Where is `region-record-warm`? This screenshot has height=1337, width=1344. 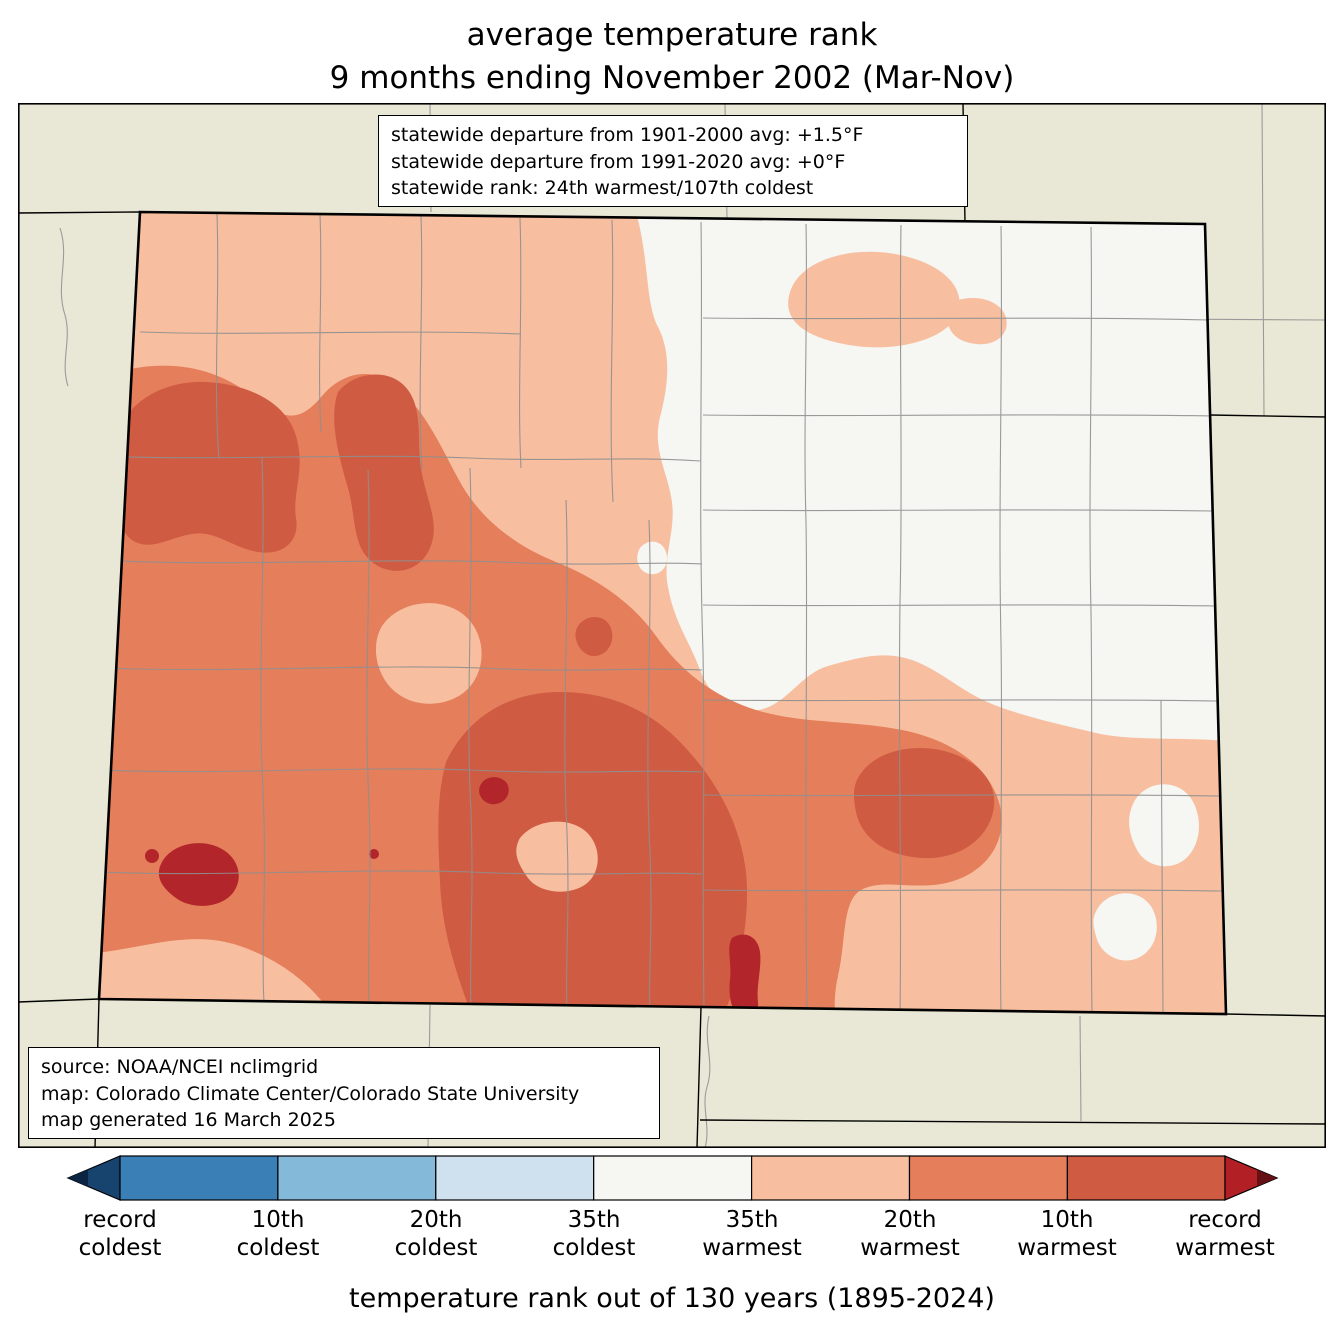
region-record-warm is located at coordinates (453, 895).